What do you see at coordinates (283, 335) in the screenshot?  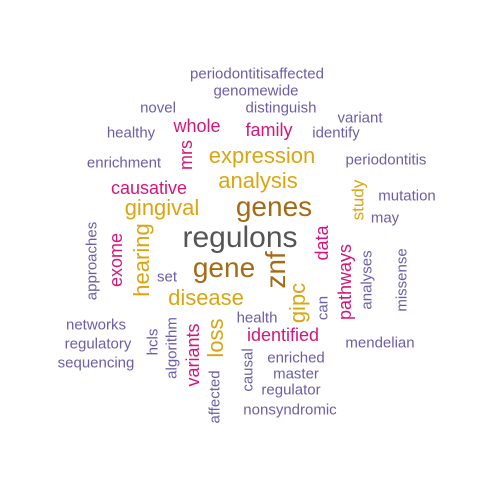 I see `word-identified: identified` at bounding box center [283, 335].